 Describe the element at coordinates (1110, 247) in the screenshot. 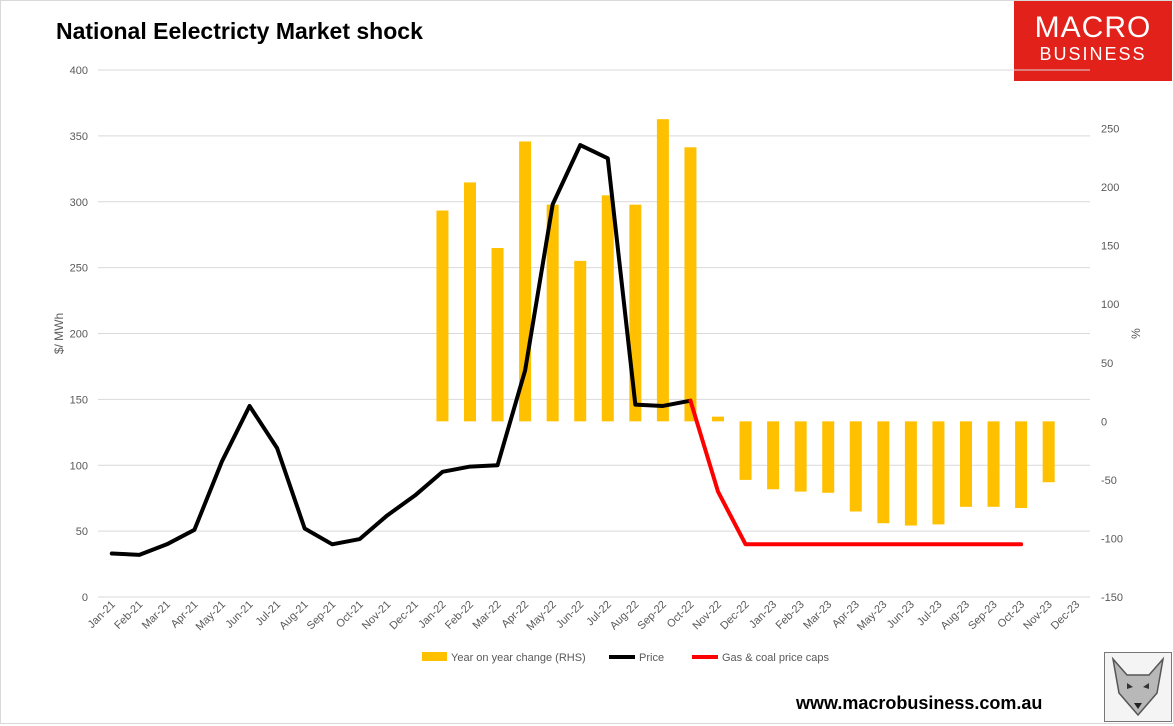

I see `y2-tick-label: 150` at that location.